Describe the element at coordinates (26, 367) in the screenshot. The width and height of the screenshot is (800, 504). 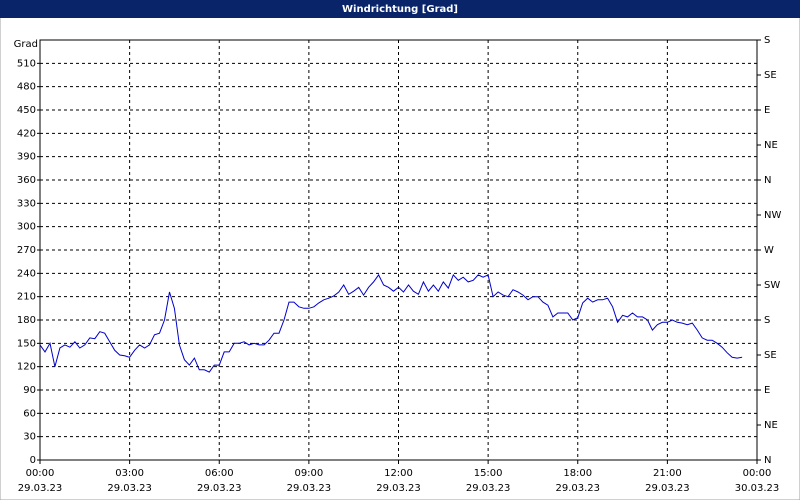
I see `y-tick-label: 120` at that location.